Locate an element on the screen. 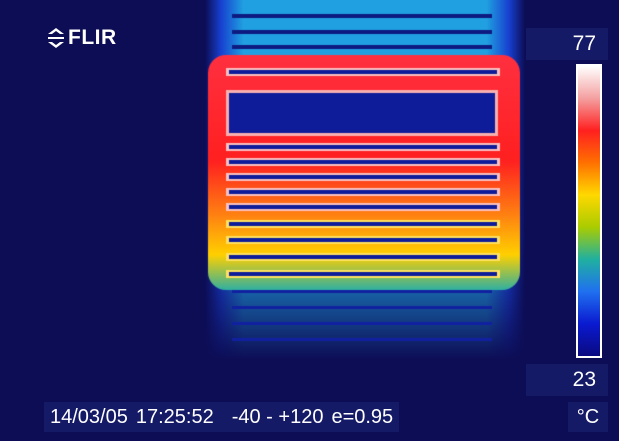 The width and height of the screenshot is (619, 441). emissivity-text: e=0.95 is located at coordinates (362, 417).